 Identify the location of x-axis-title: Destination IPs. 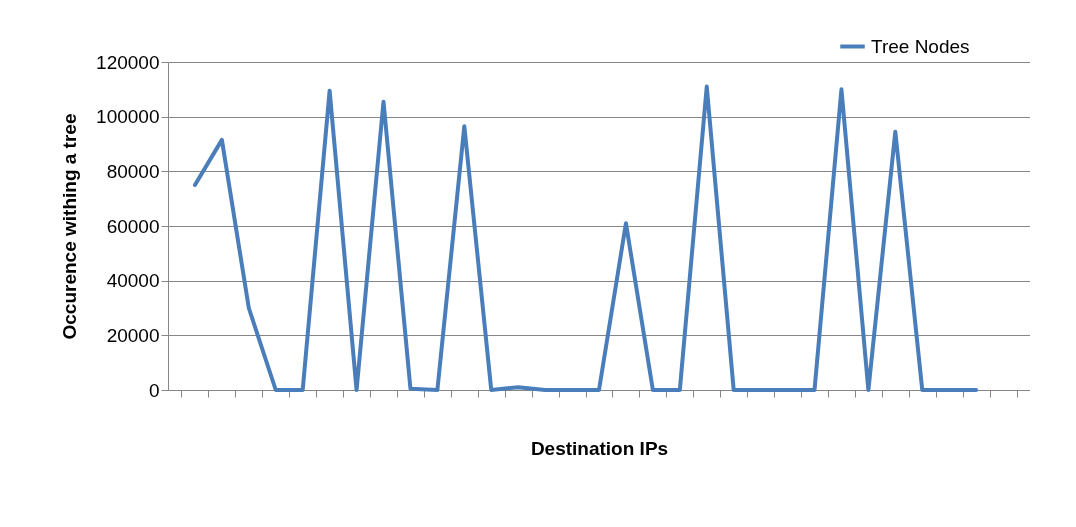
(599, 448).